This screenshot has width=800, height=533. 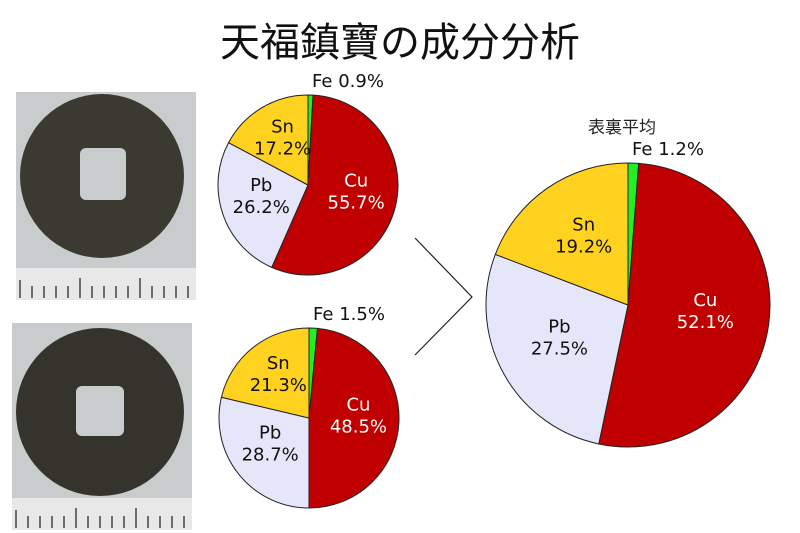 I want to click on slice-value: 48.5%, so click(x=358, y=426).